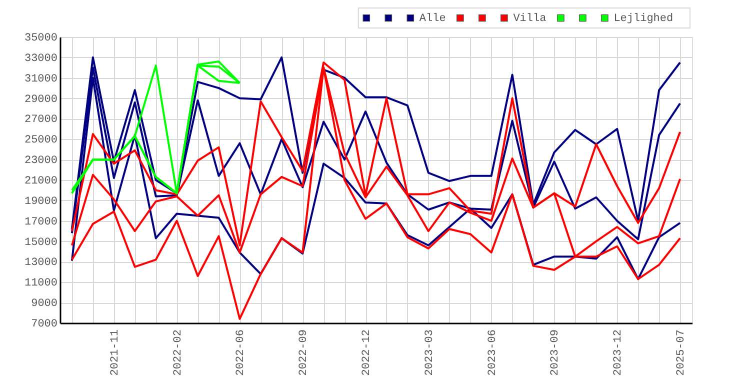 Image resolution: width=750 pixels, height=385 pixels. What do you see at coordinates (41, 100) in the screenshot?
I see `y-tick-label: 29000` at bounding box center [41, 100].